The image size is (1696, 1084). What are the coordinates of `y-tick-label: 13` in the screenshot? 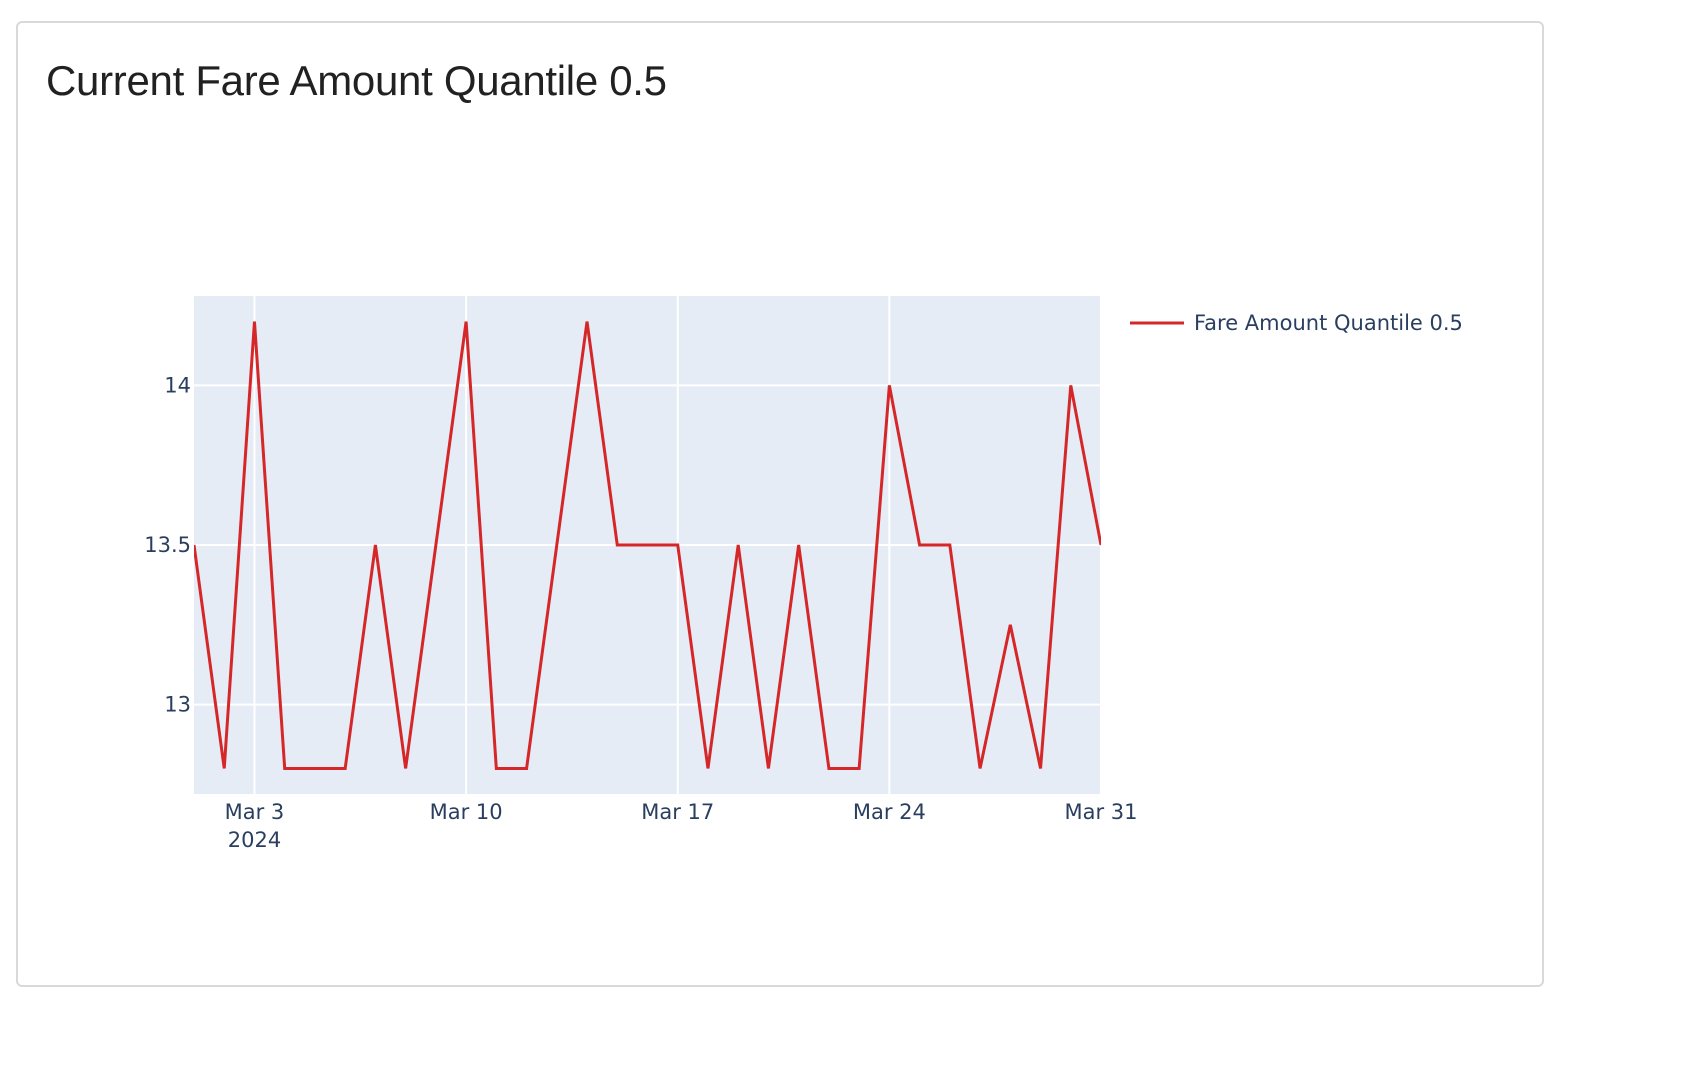 It's located at (177, 705).